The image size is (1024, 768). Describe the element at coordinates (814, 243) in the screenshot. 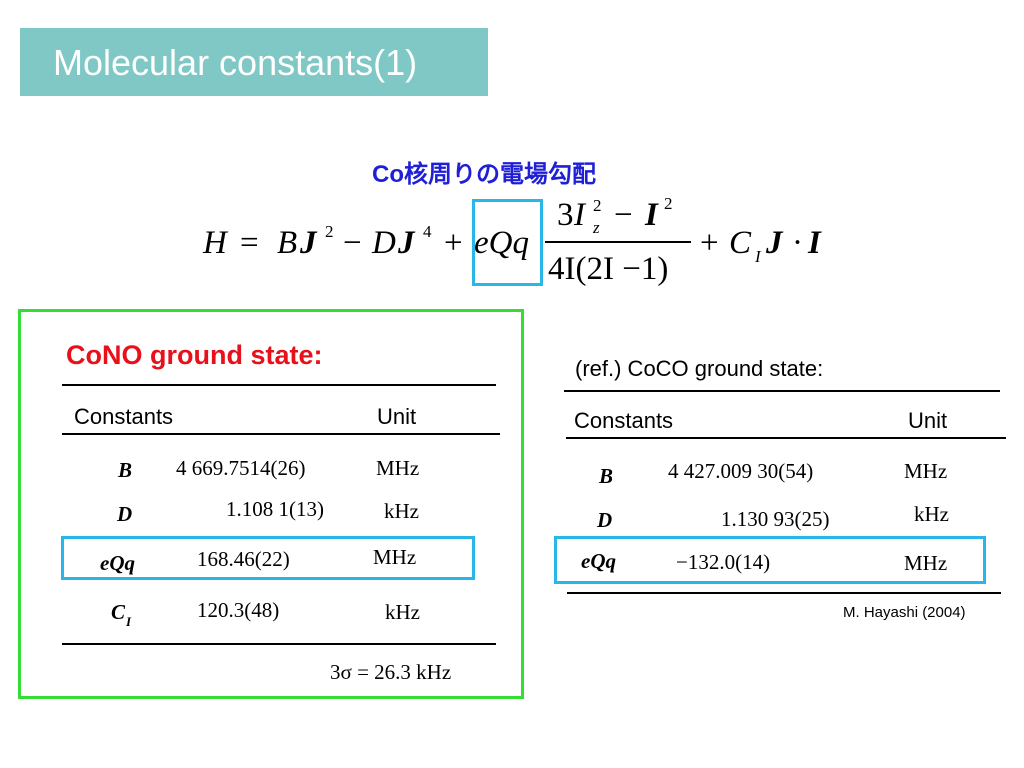

I see `formula-Ibold2: I` at that location.